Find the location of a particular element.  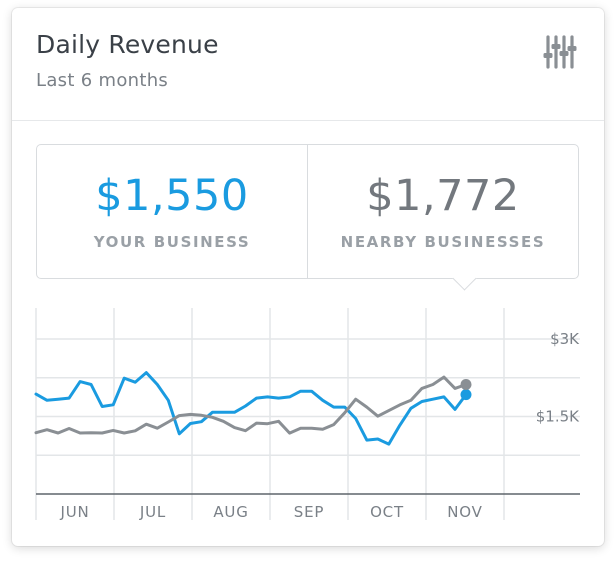

sliders-icon is located at coordinates (560, 52).